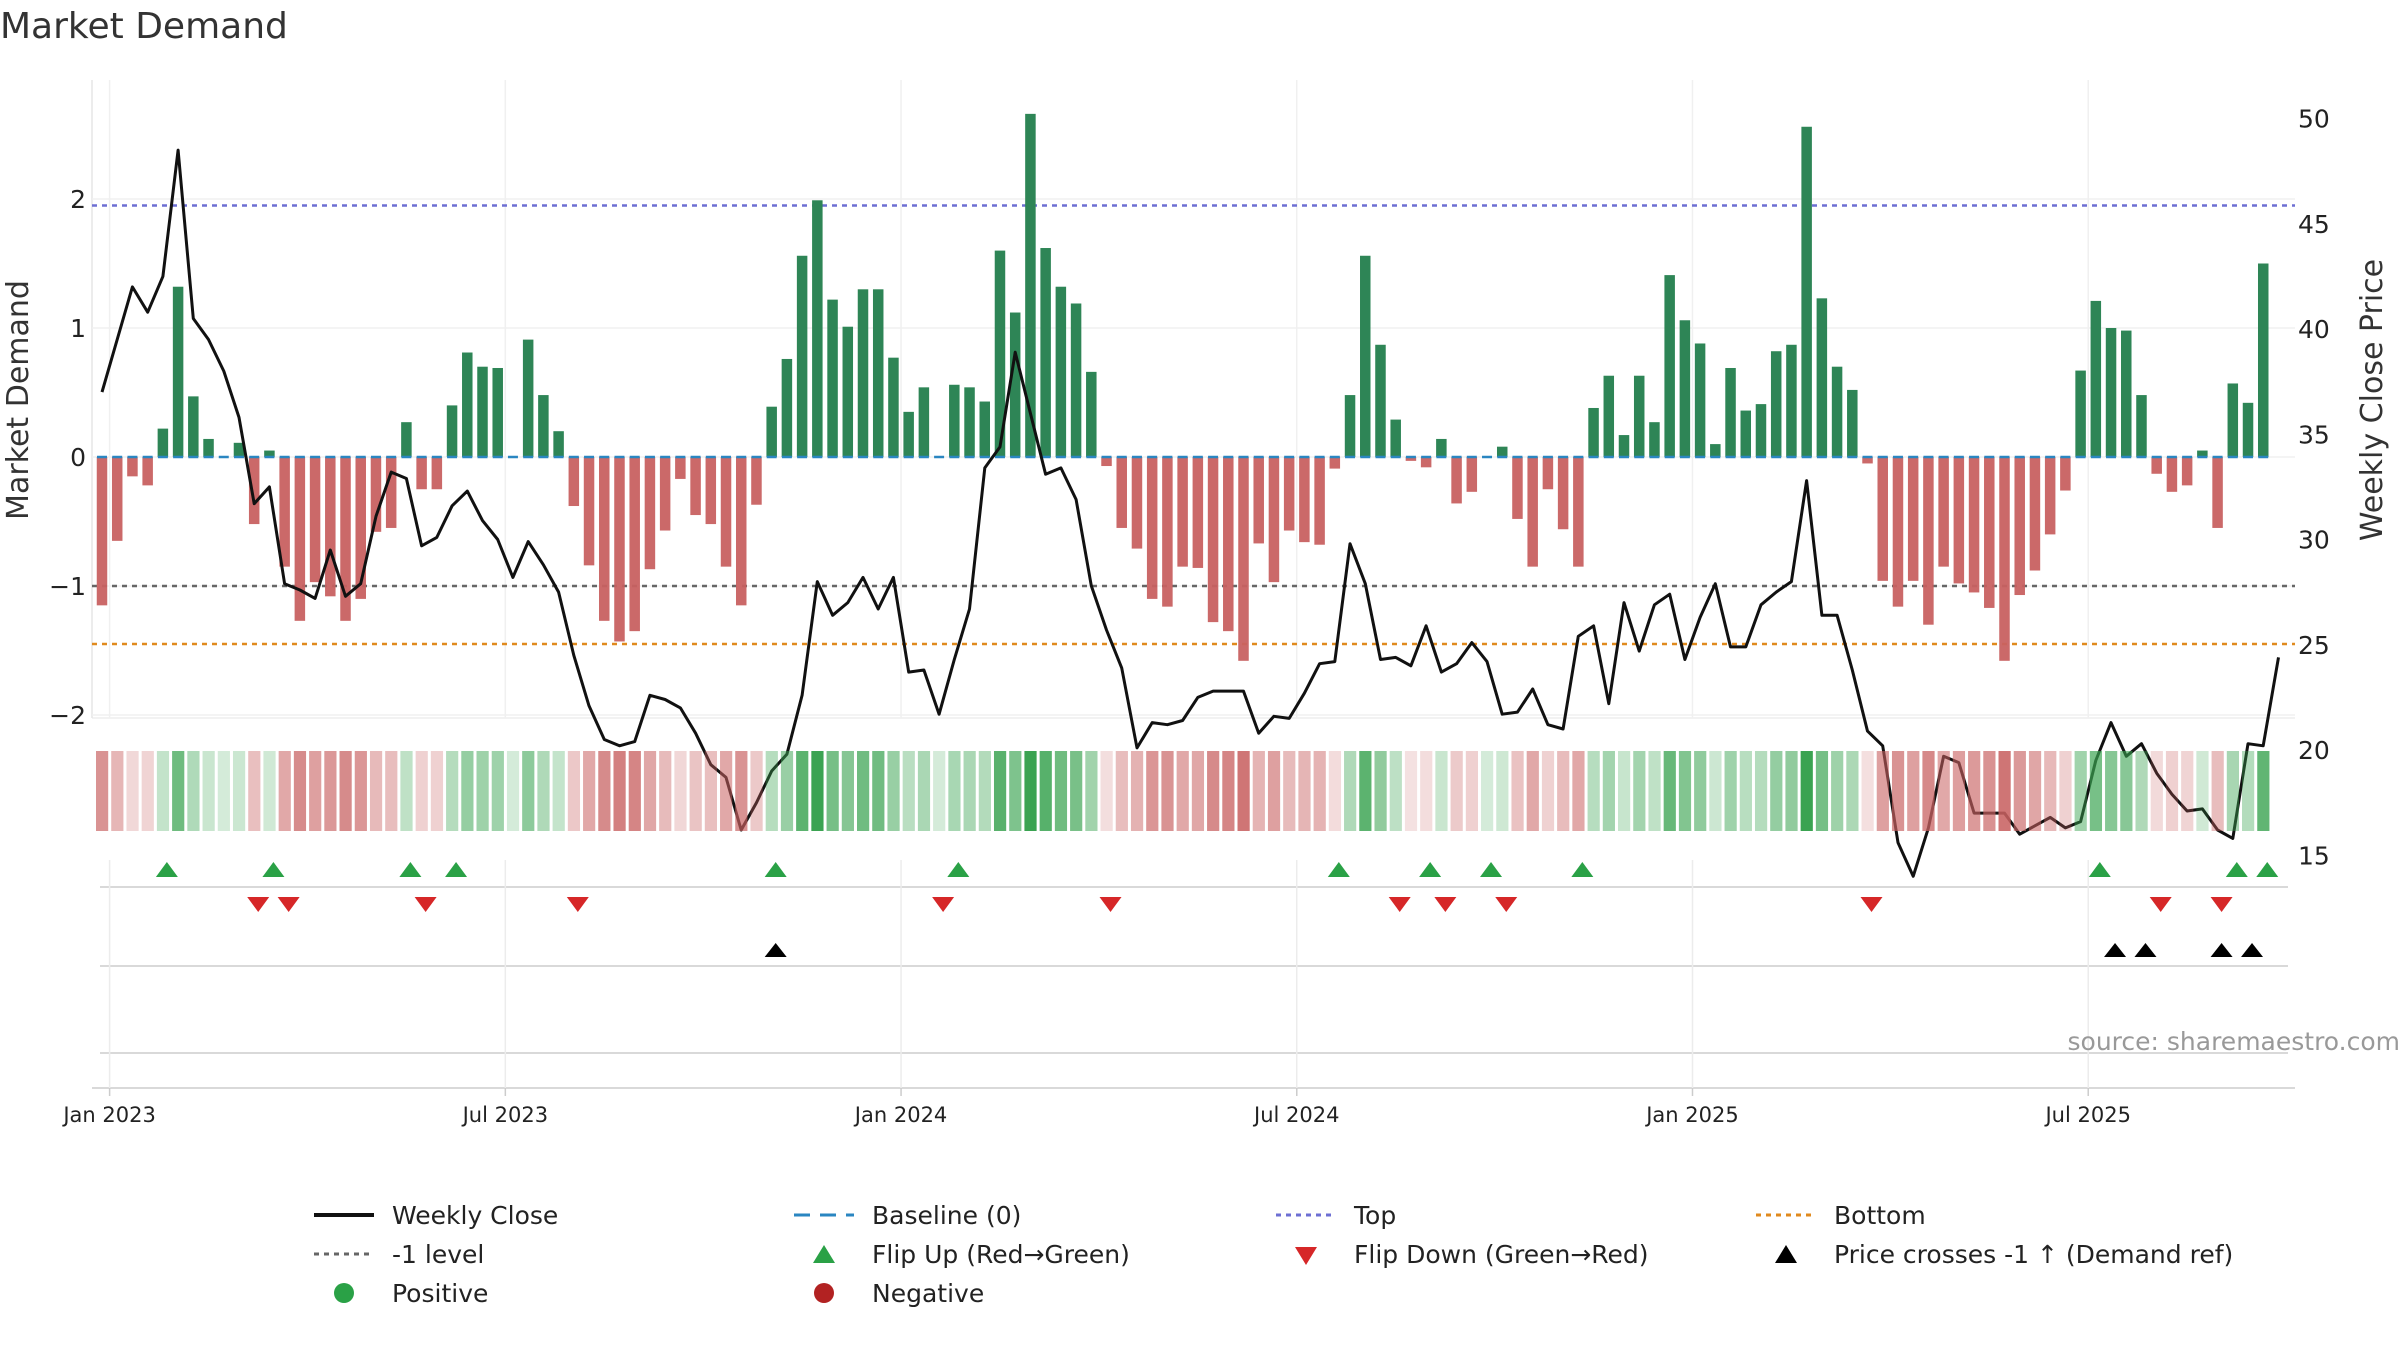  Describe the element at coordinates (1183, 791) in the screenshot. I see `demand-heat-strip` at that location.